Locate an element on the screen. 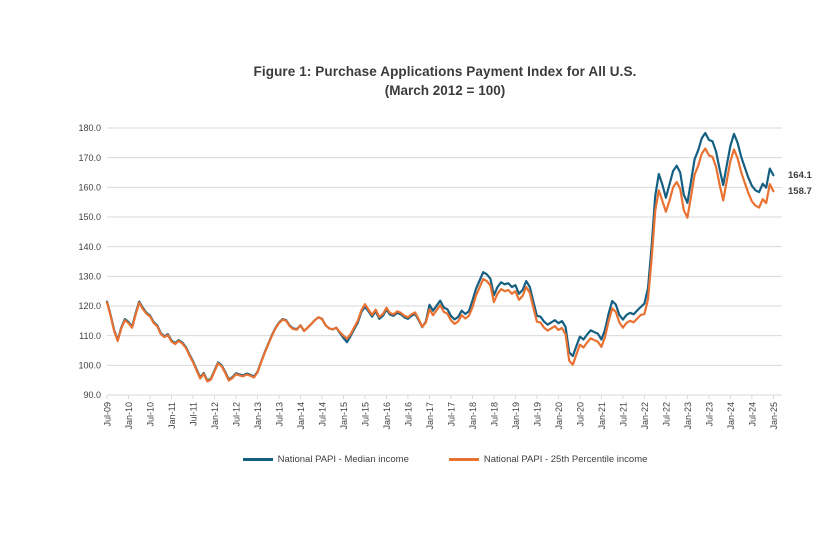 The height and width of the screenshot is (539, 830). svg-text: Jan-13 is located at coordinates (258, 416).